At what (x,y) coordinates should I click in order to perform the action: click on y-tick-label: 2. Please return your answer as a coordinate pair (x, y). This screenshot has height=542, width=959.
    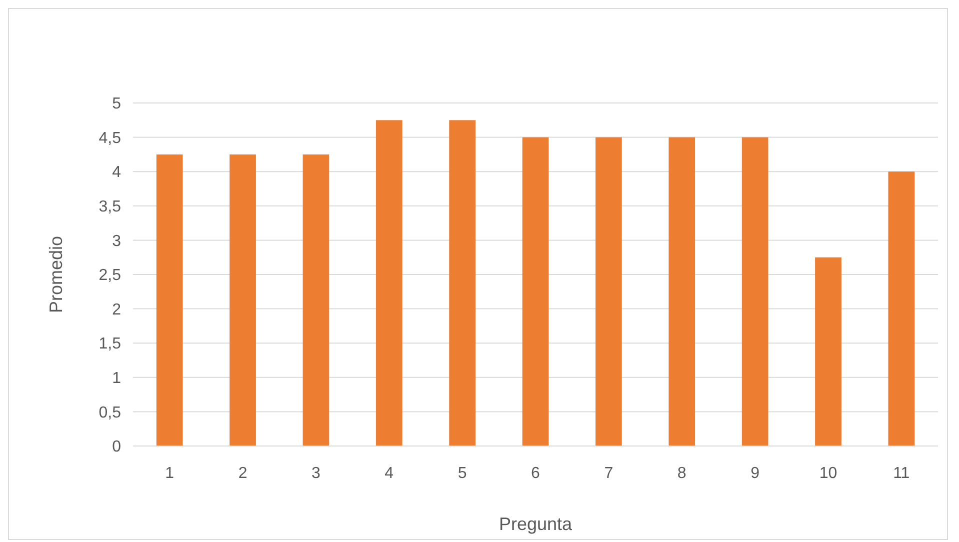
    Looking at the image, I should click on (117, 309).